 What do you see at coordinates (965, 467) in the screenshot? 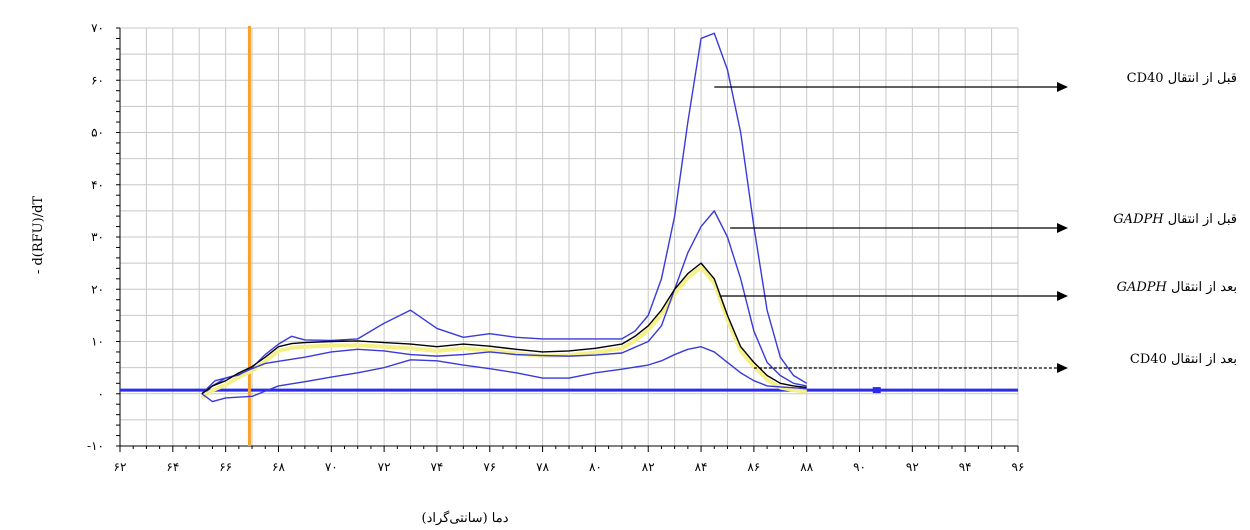
I see `x-tick-label: ۹۴` at bounding box center [965, 467].